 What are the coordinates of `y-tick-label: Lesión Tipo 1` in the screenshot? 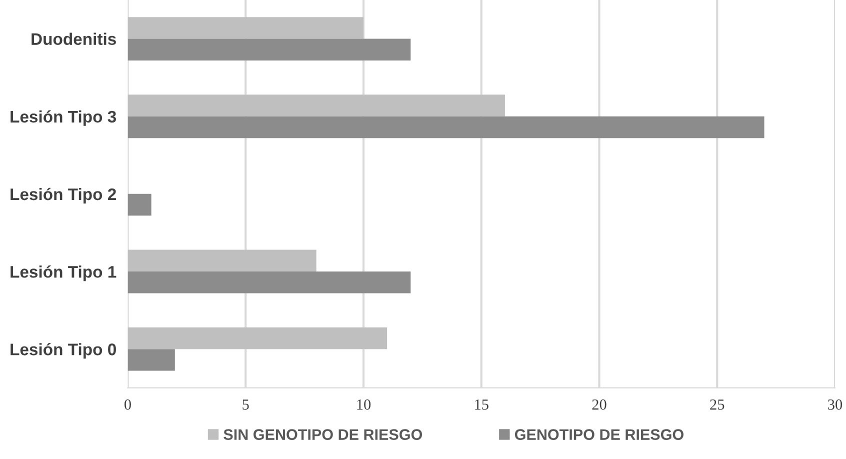 It's located at (63, 273).